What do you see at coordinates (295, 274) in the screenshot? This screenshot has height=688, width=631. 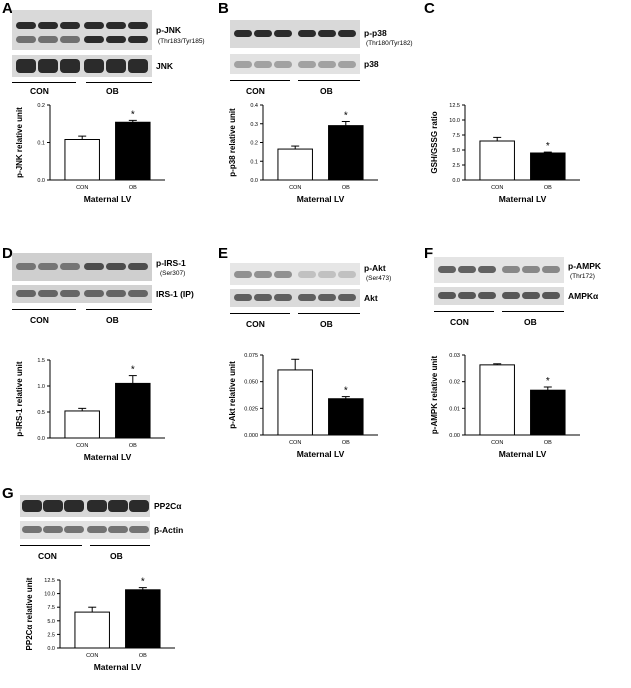 I see `western-blot-p-akt` at bounding box center [295, 274].